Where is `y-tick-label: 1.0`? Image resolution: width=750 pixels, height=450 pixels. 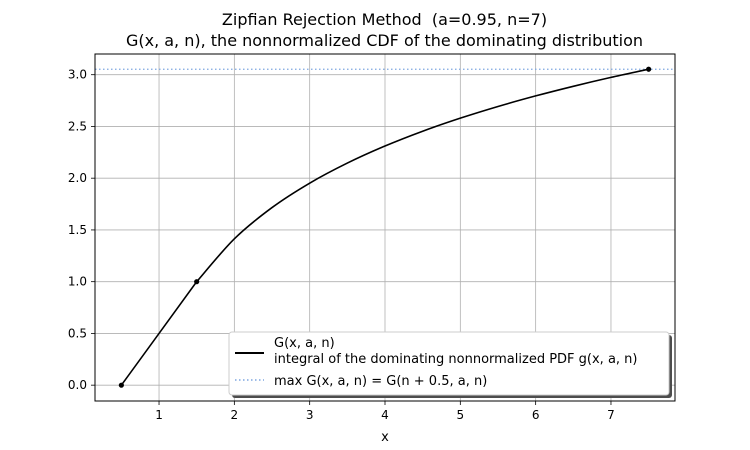 y-tick-label: 1.0 is located at coordinates (77, 282).